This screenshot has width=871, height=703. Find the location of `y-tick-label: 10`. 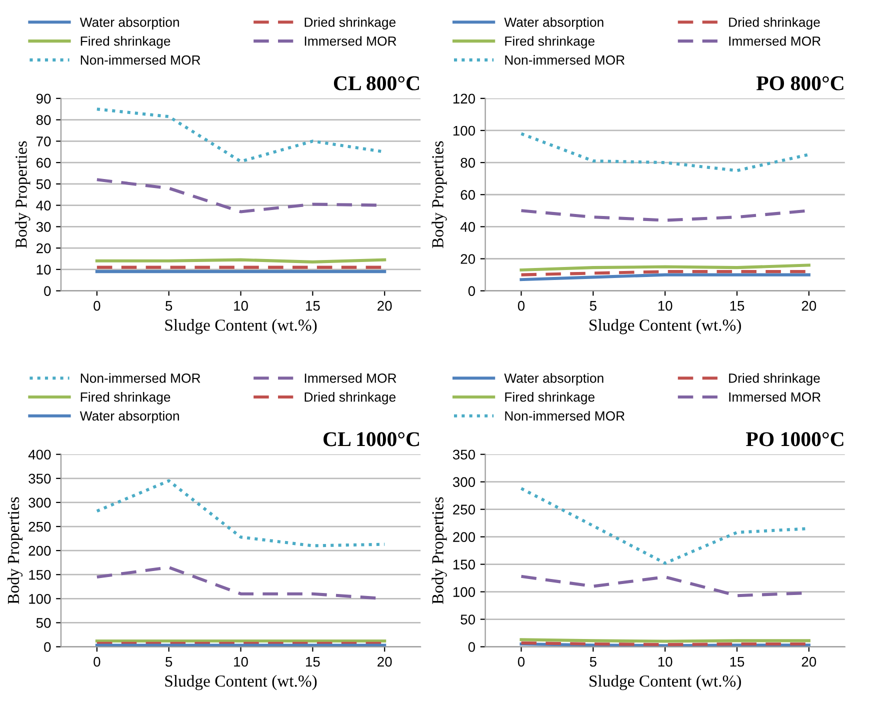

y-tick-label: 10 is located at coordinates (43, 269).